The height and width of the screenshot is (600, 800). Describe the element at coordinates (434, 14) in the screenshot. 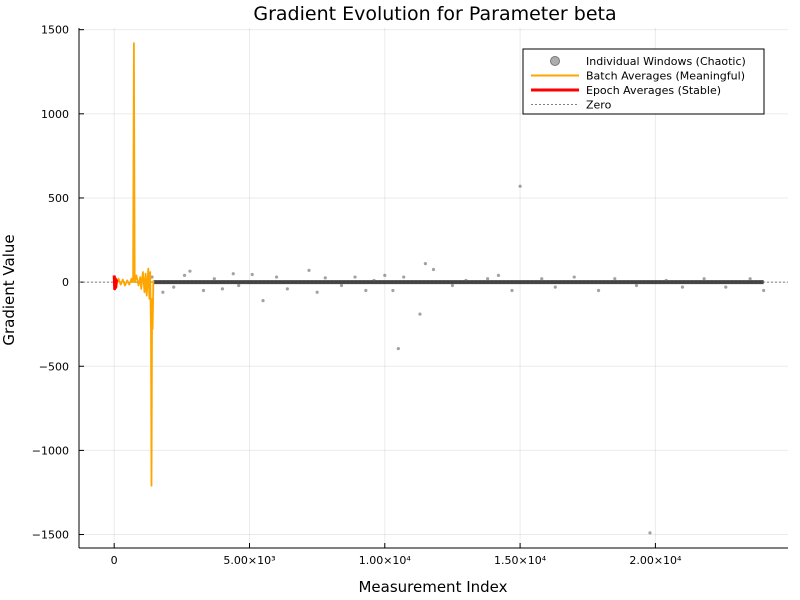

I see `chart-title: Gradient Evolution for Parameter beta` at that location.